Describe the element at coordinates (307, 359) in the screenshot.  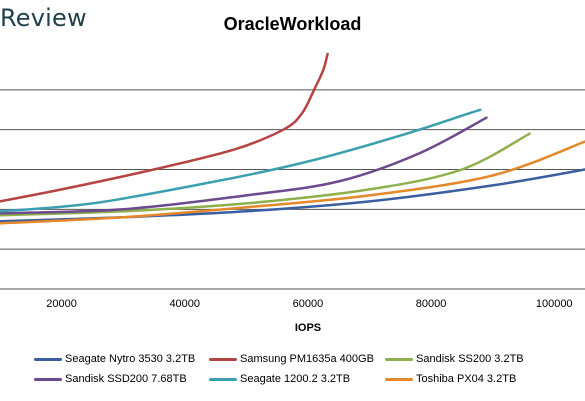
I see `legend-label: Samsung PM1635a 400GB` at that location.